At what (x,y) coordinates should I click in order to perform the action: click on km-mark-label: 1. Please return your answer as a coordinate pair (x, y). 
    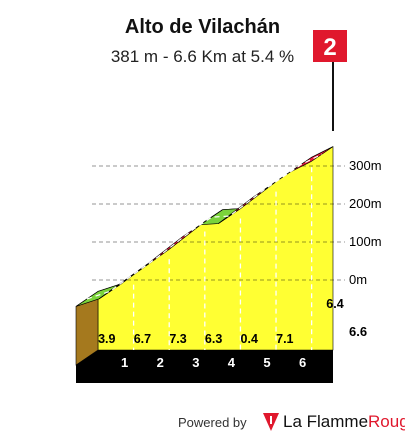
    Looking at the image, I should click on (124, 362).